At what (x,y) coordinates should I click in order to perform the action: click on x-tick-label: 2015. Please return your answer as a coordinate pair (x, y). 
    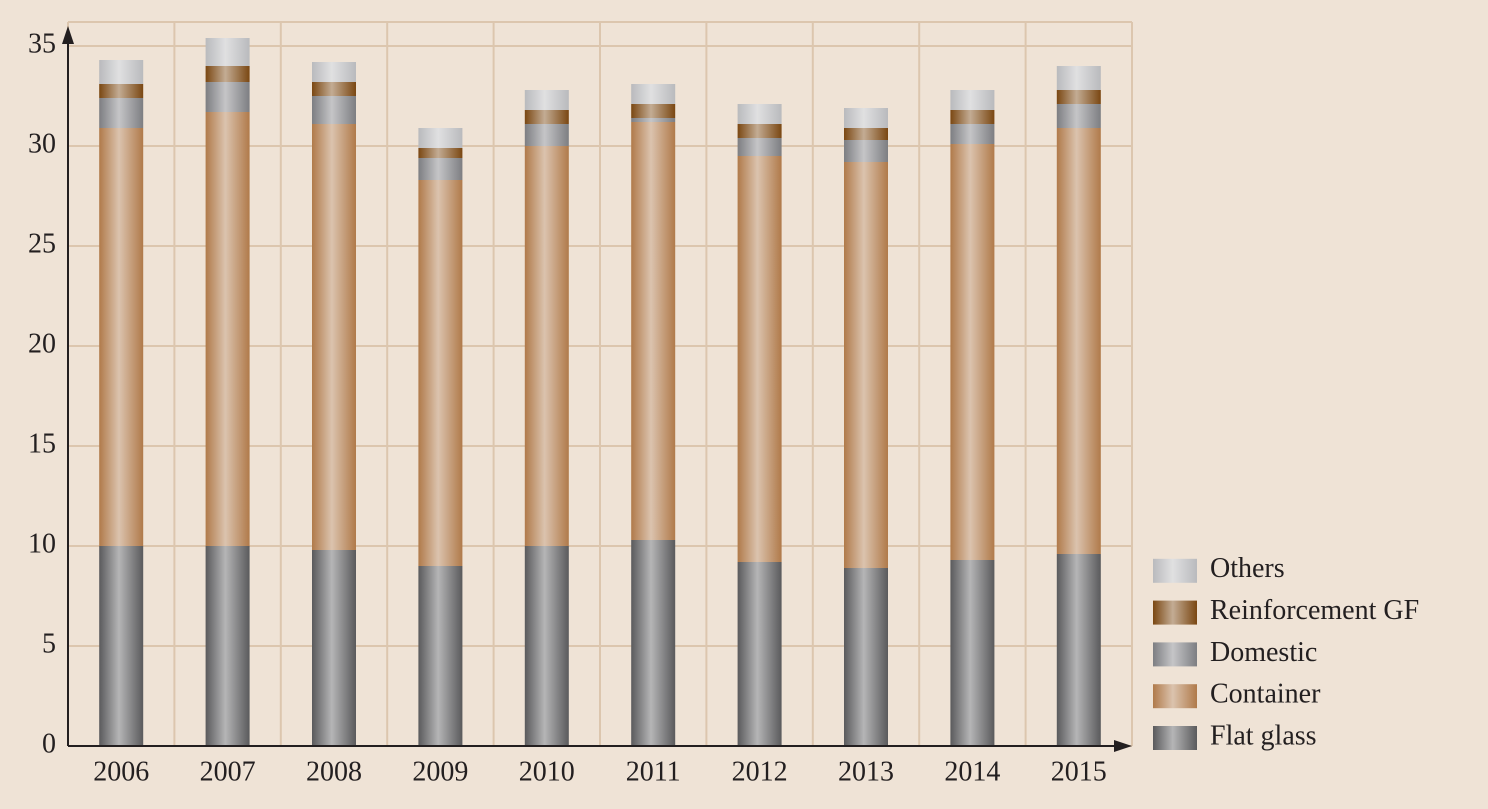
    Looking at the image, I should click on (1079, 771).